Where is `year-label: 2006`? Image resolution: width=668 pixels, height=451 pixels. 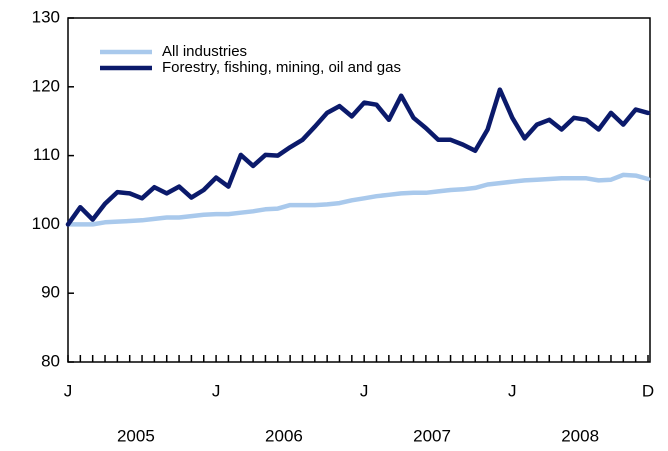 year-label: 2006 is located at coordinates (284, 435).